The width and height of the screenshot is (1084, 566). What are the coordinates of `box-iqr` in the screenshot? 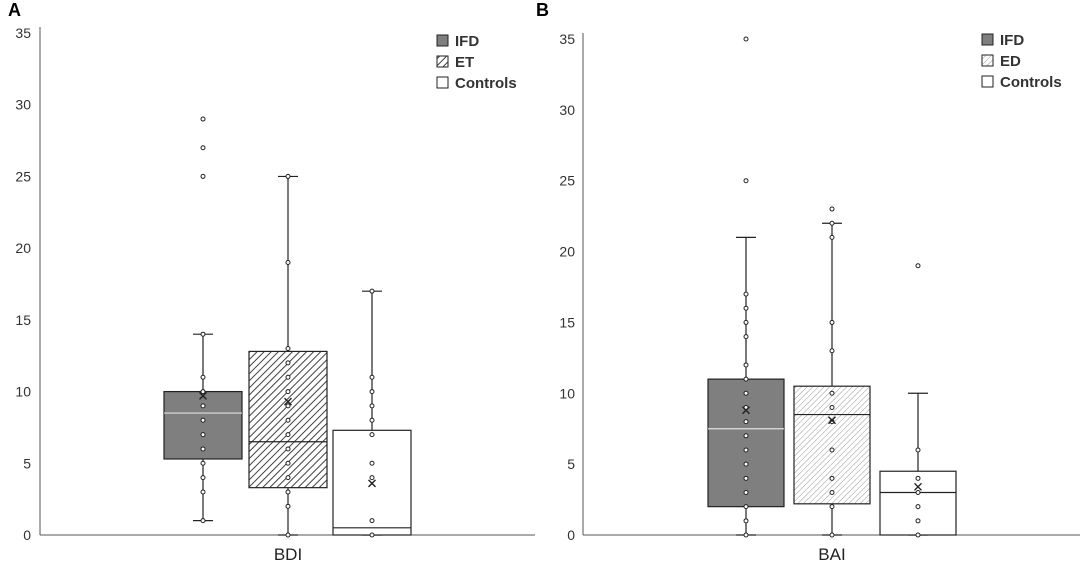 It's located at (832, 445).